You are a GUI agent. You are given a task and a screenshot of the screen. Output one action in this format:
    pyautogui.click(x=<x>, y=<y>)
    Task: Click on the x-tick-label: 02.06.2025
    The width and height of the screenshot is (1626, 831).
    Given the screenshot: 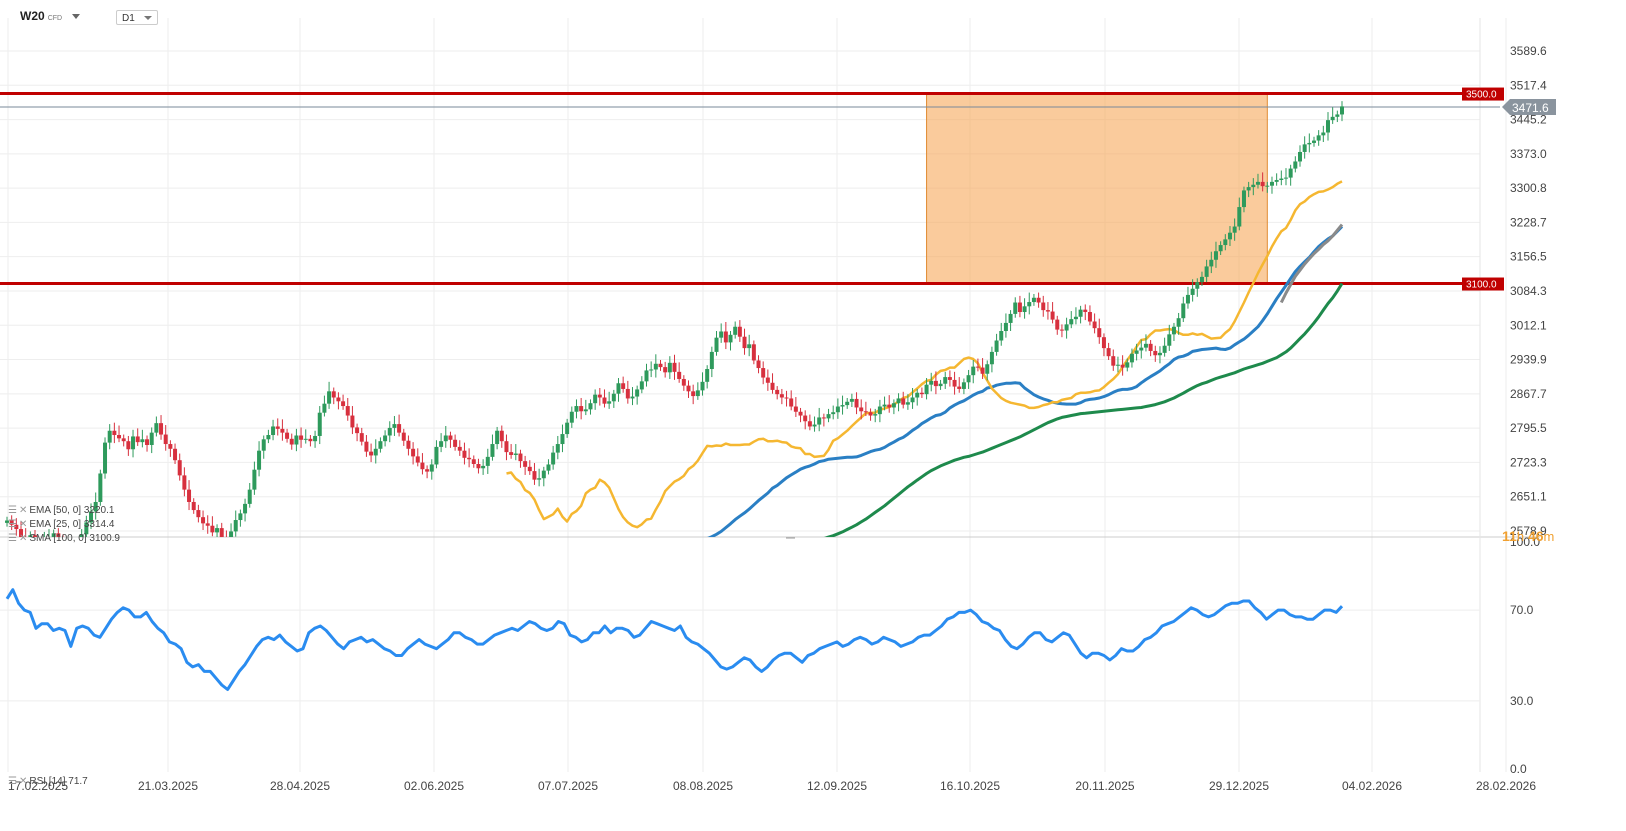 What is the action you would take?
    pyautogui.click(x=434, y=786)
    